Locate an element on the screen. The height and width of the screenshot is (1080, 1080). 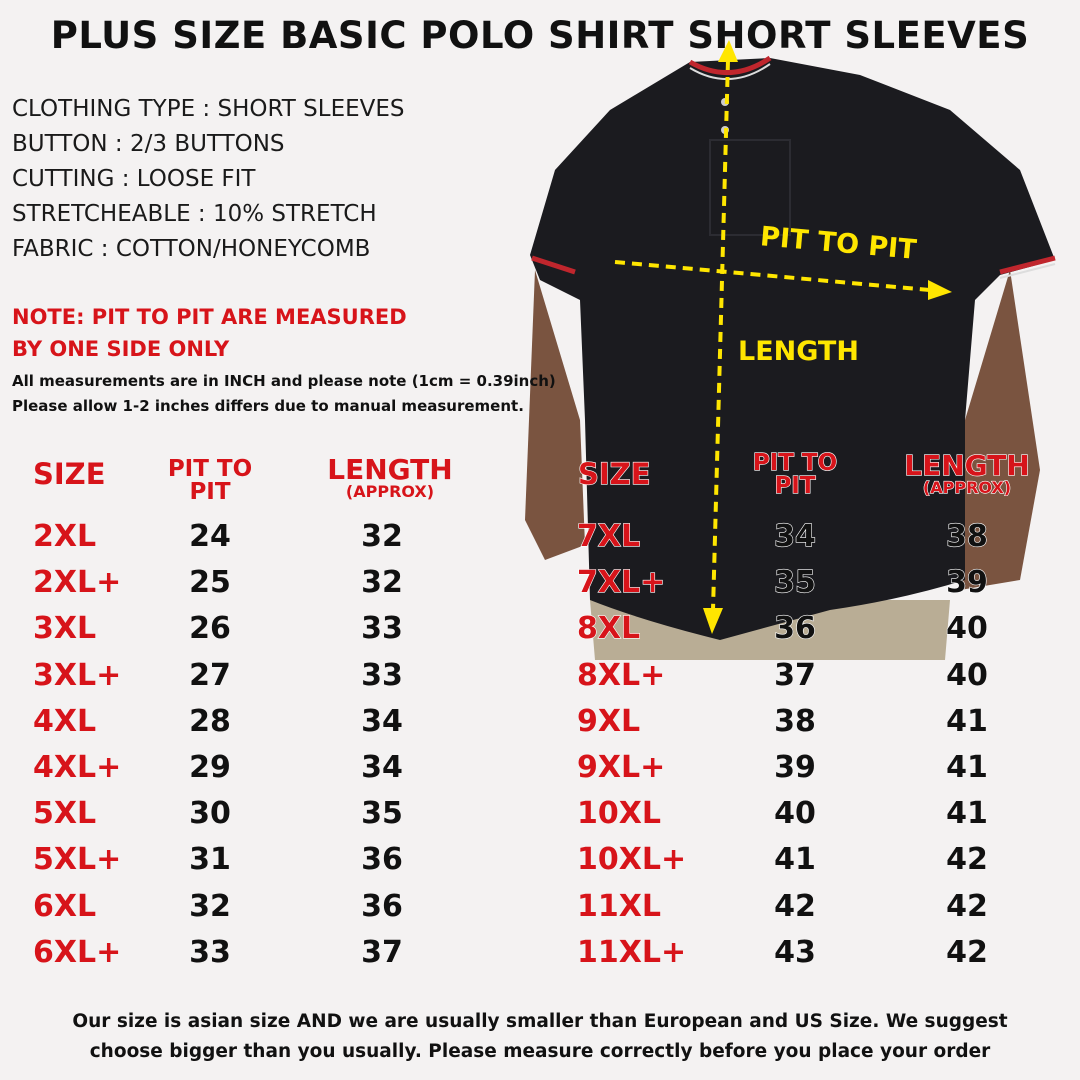
left-table-pit-cell: 32 is located at coordinates (210, 906).